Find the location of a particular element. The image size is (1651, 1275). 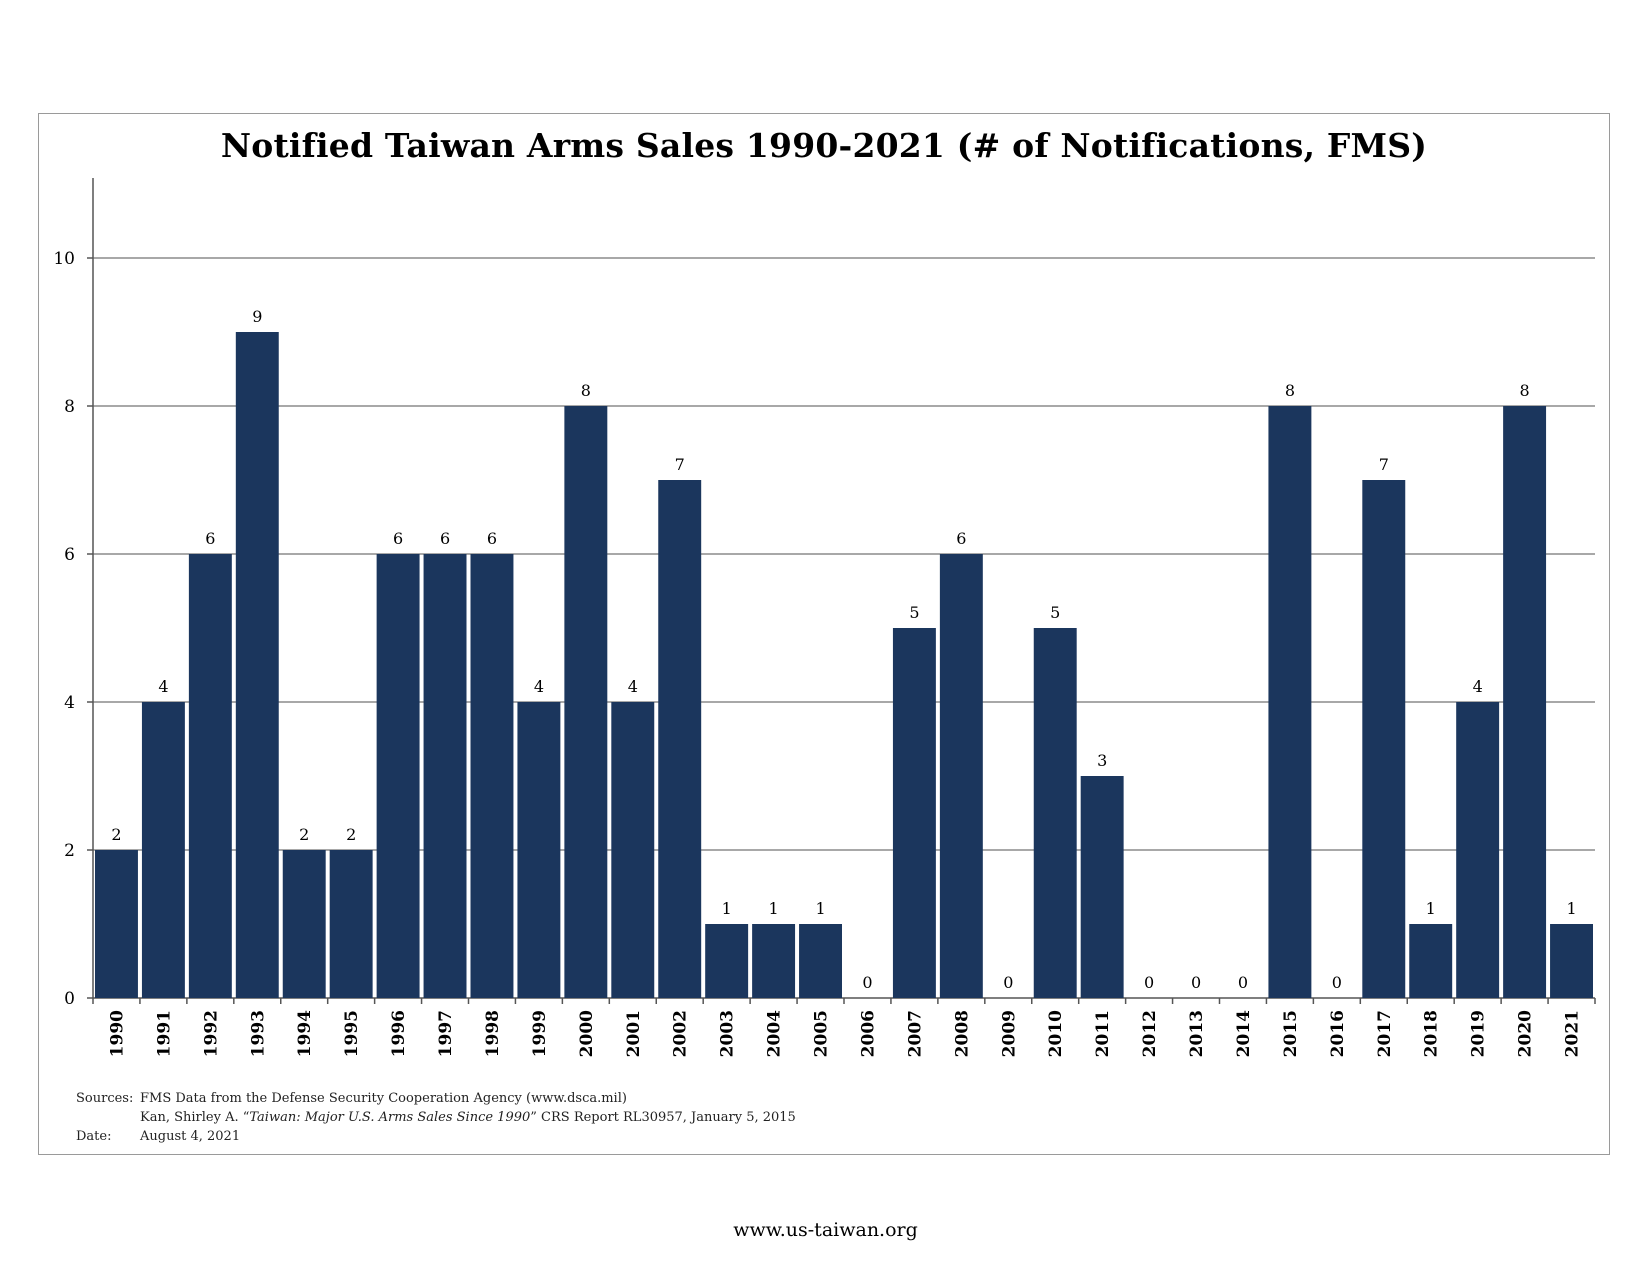

source-2-suffix: ” CRS Report RL30957, January 5, 2015 is located at coordinates (663, 1117).